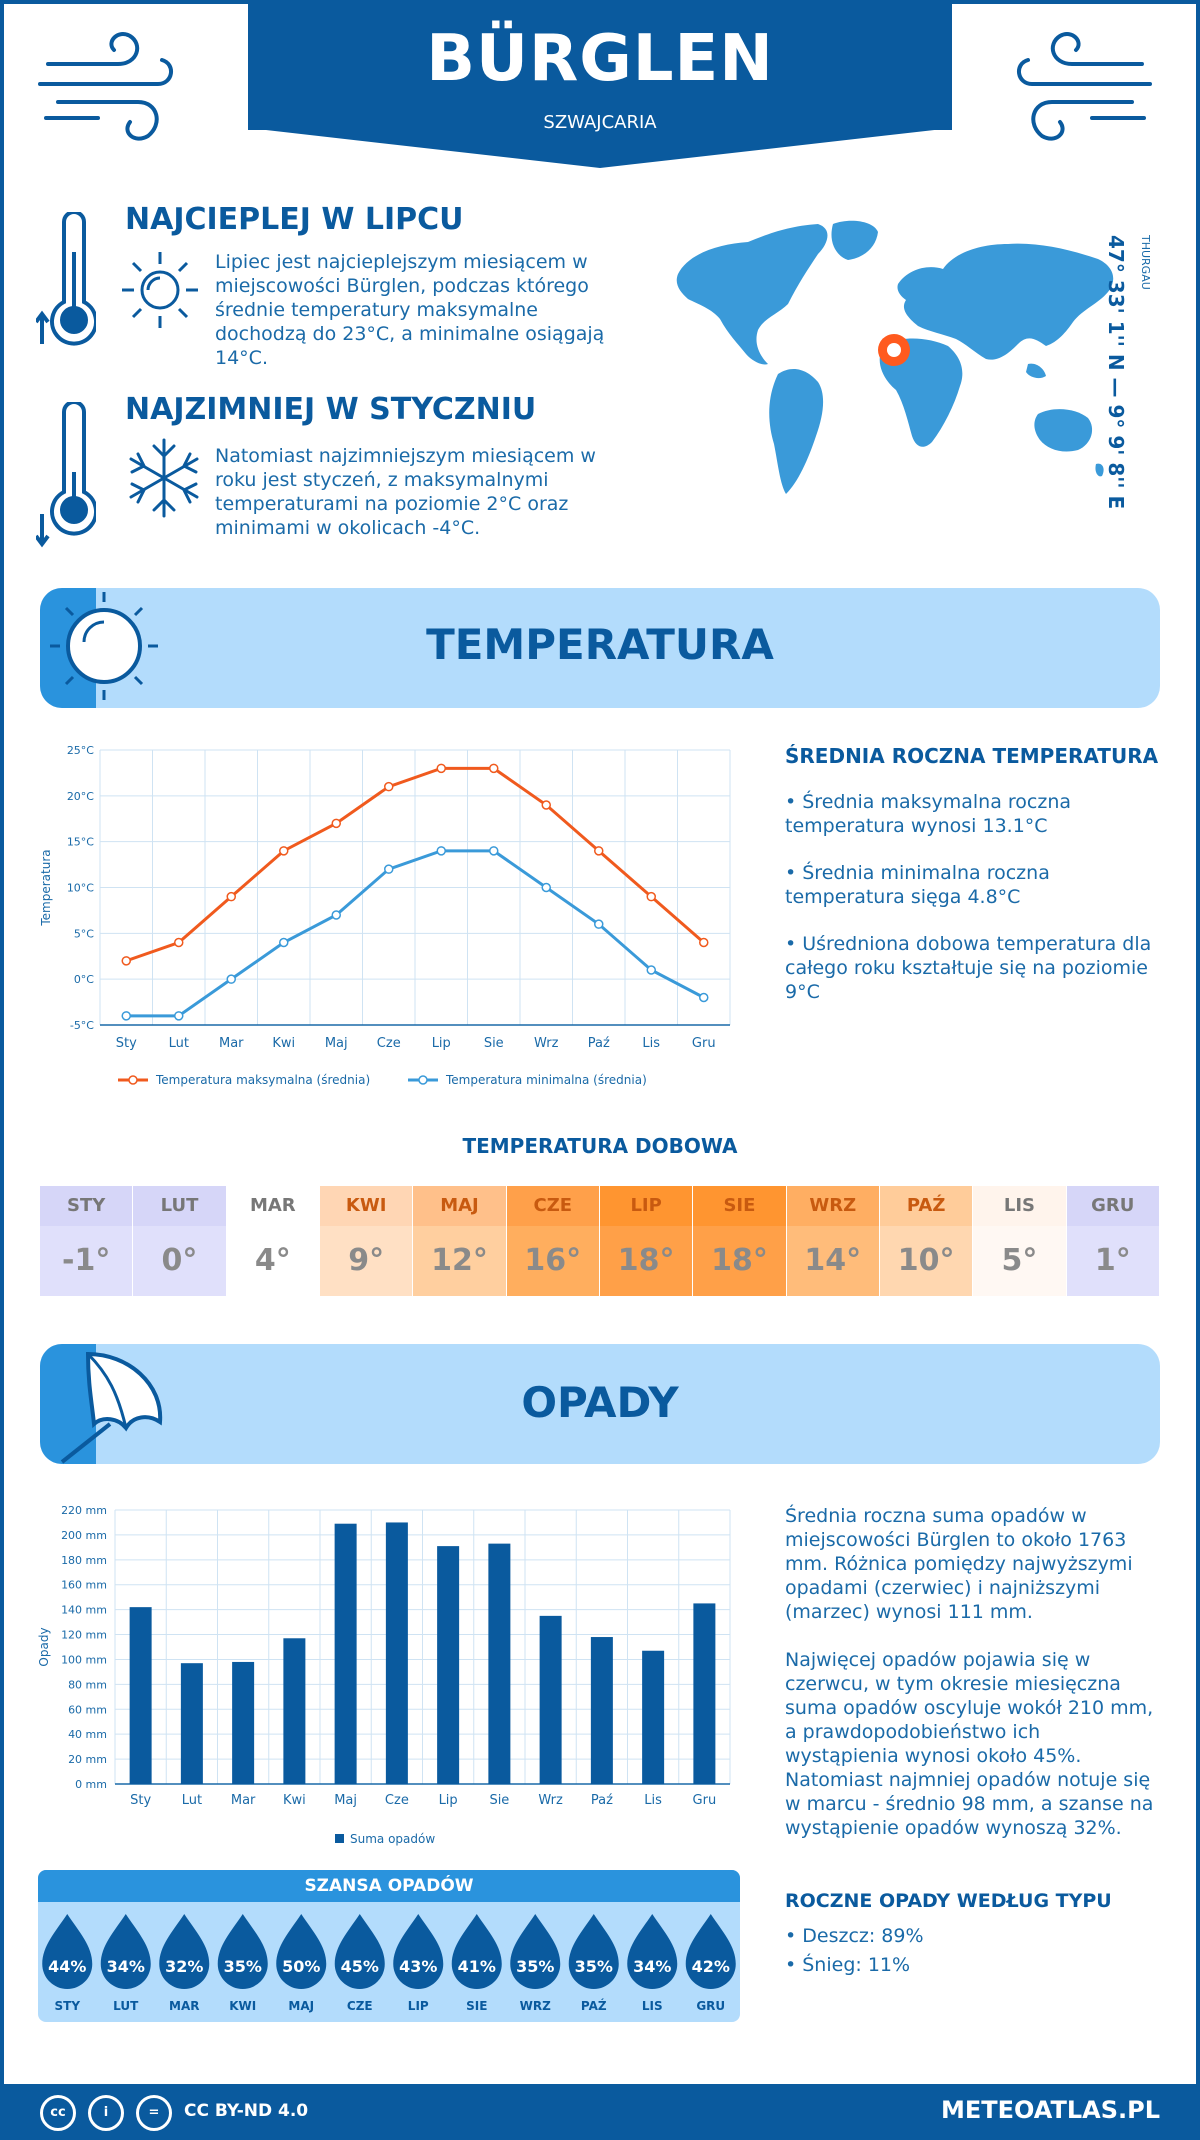  I want to click on sun-banner-icon, so click(104, 646).